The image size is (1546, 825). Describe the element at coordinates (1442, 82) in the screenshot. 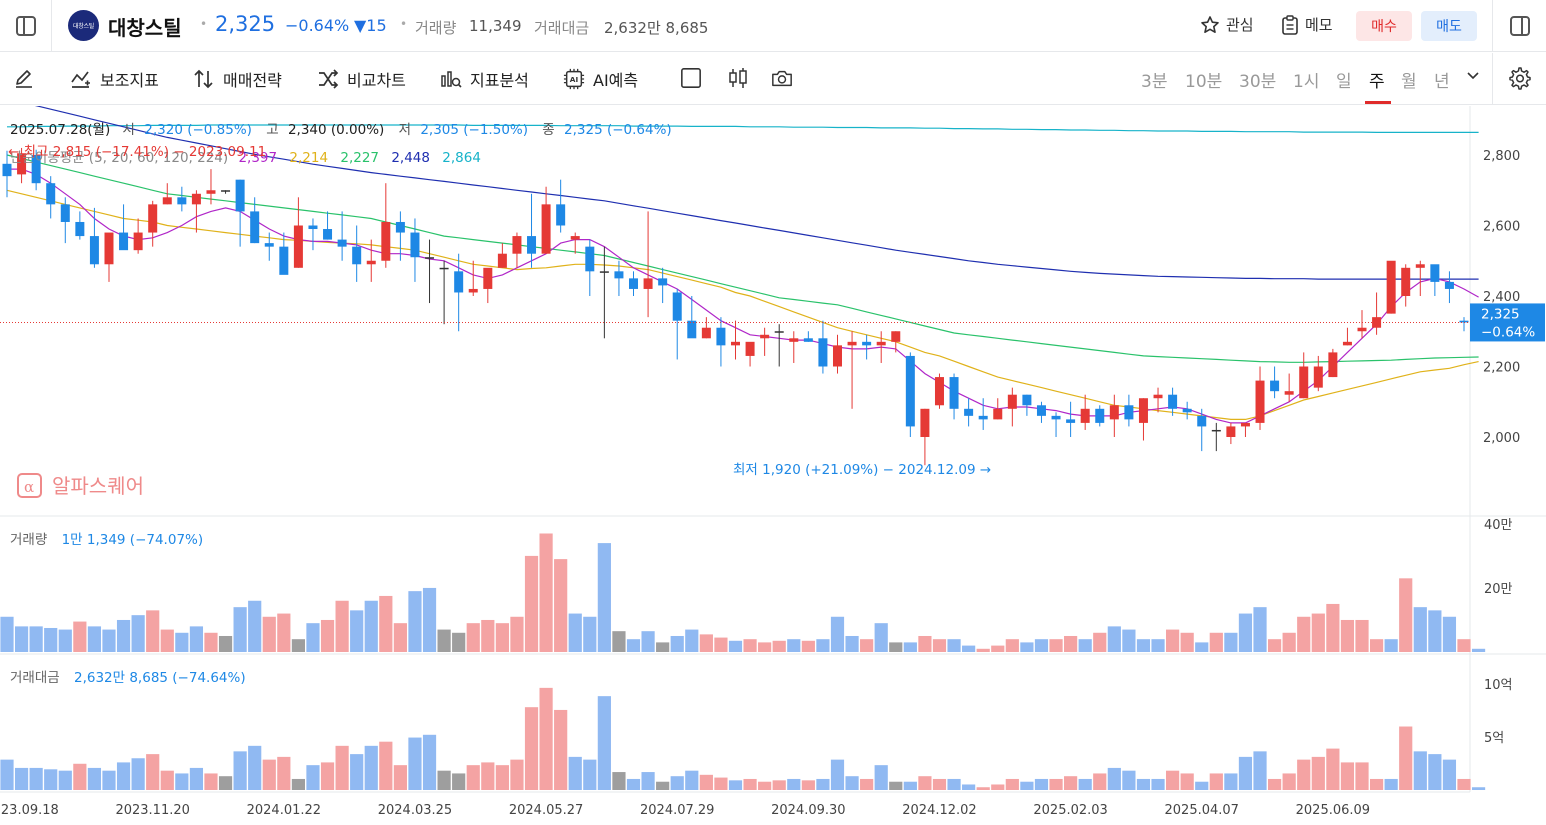

I see `period-year: 년` at that location.